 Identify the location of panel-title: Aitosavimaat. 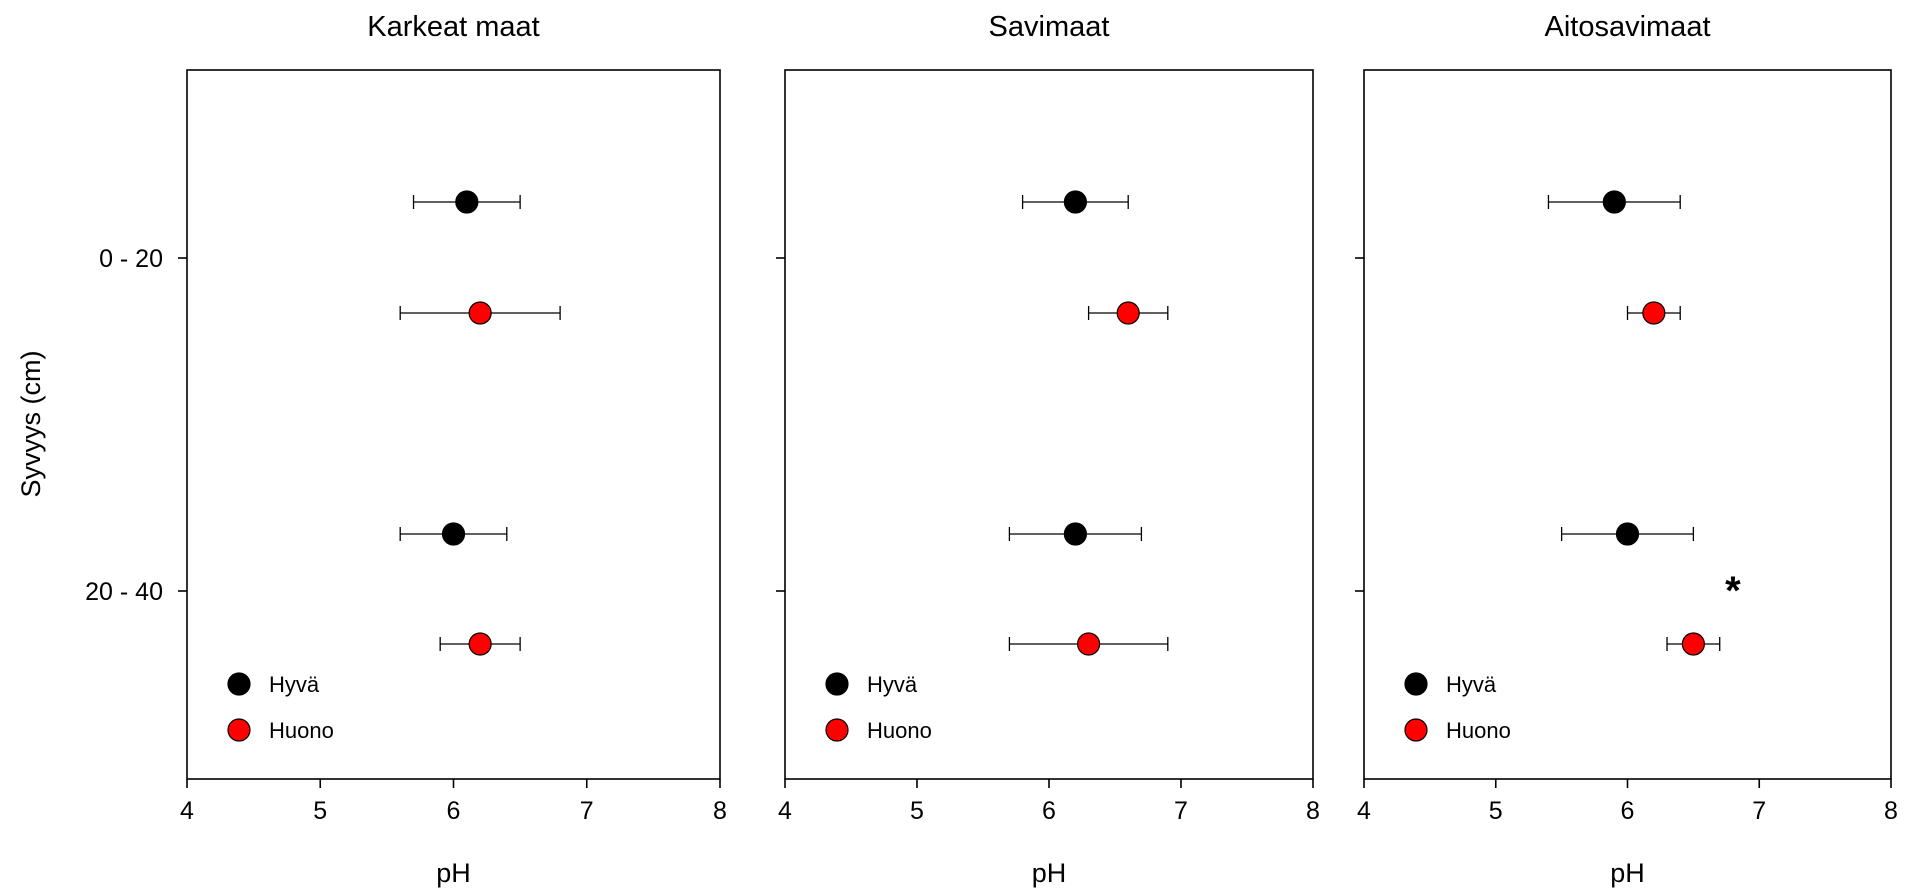
(1627, 27).